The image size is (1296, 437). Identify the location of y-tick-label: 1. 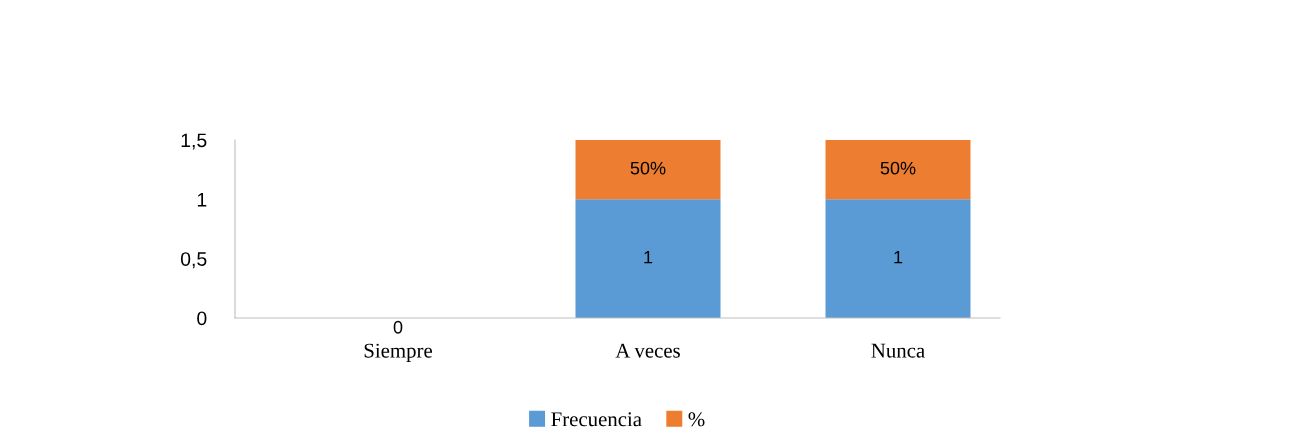
(202, 200).